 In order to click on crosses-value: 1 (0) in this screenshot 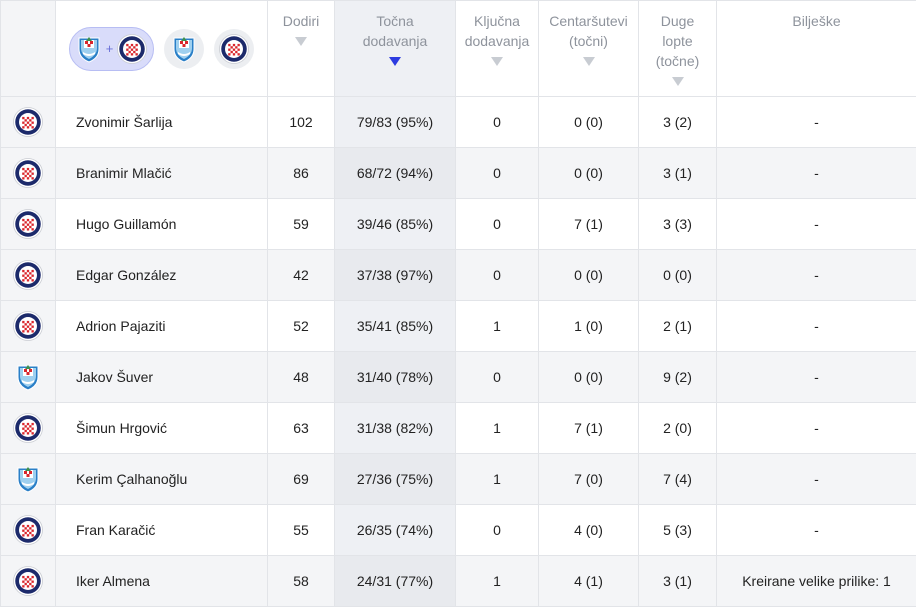, I will do `click(589, 326)`.